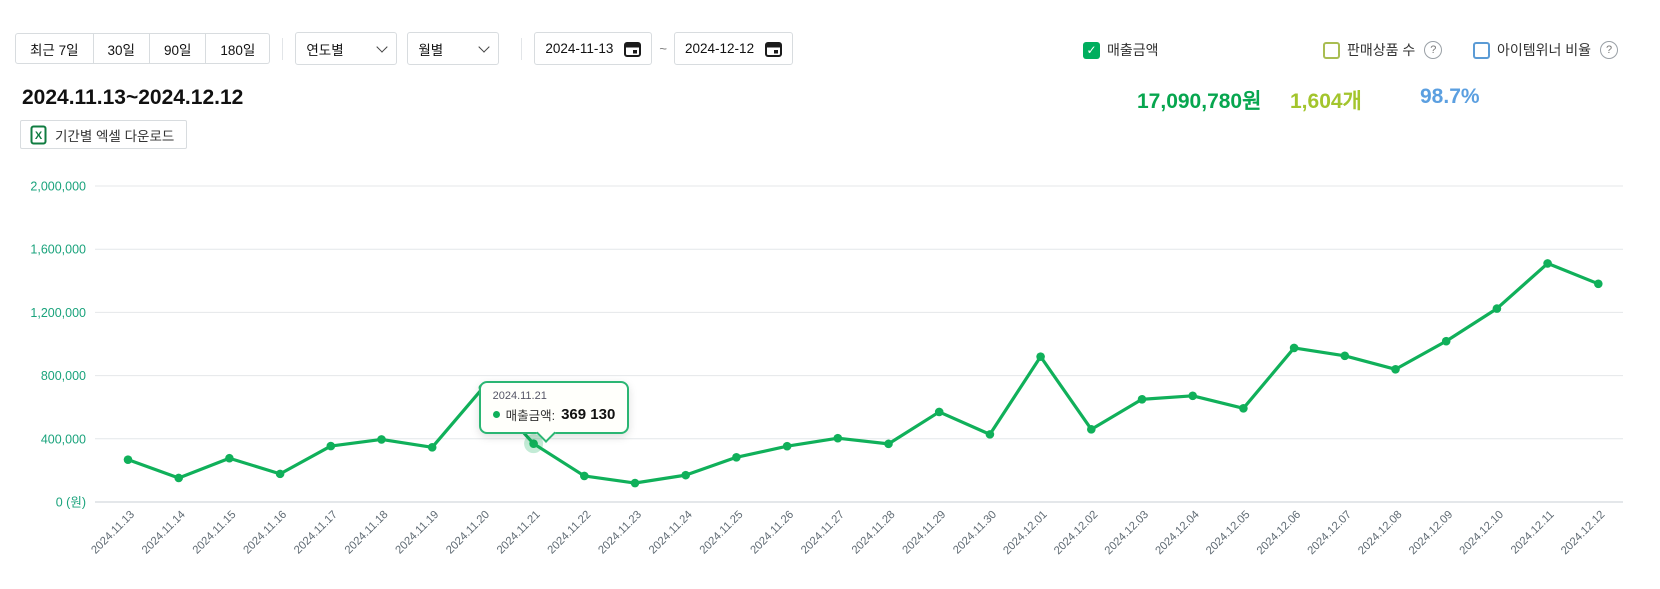 This screenshot has height=589, width=1660. I want to click on x-axis-tick-label: 2024.11.22, so click(570, 533).